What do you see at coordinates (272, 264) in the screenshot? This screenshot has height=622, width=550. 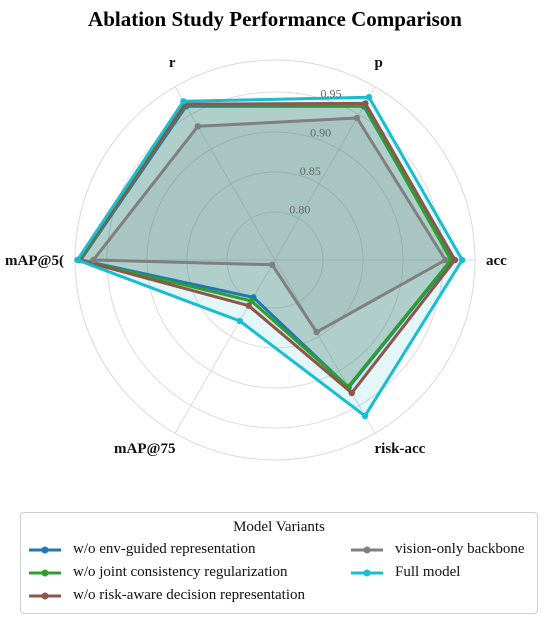 I see `series-point-3-mAP@75` at bounding box center [272, 264].